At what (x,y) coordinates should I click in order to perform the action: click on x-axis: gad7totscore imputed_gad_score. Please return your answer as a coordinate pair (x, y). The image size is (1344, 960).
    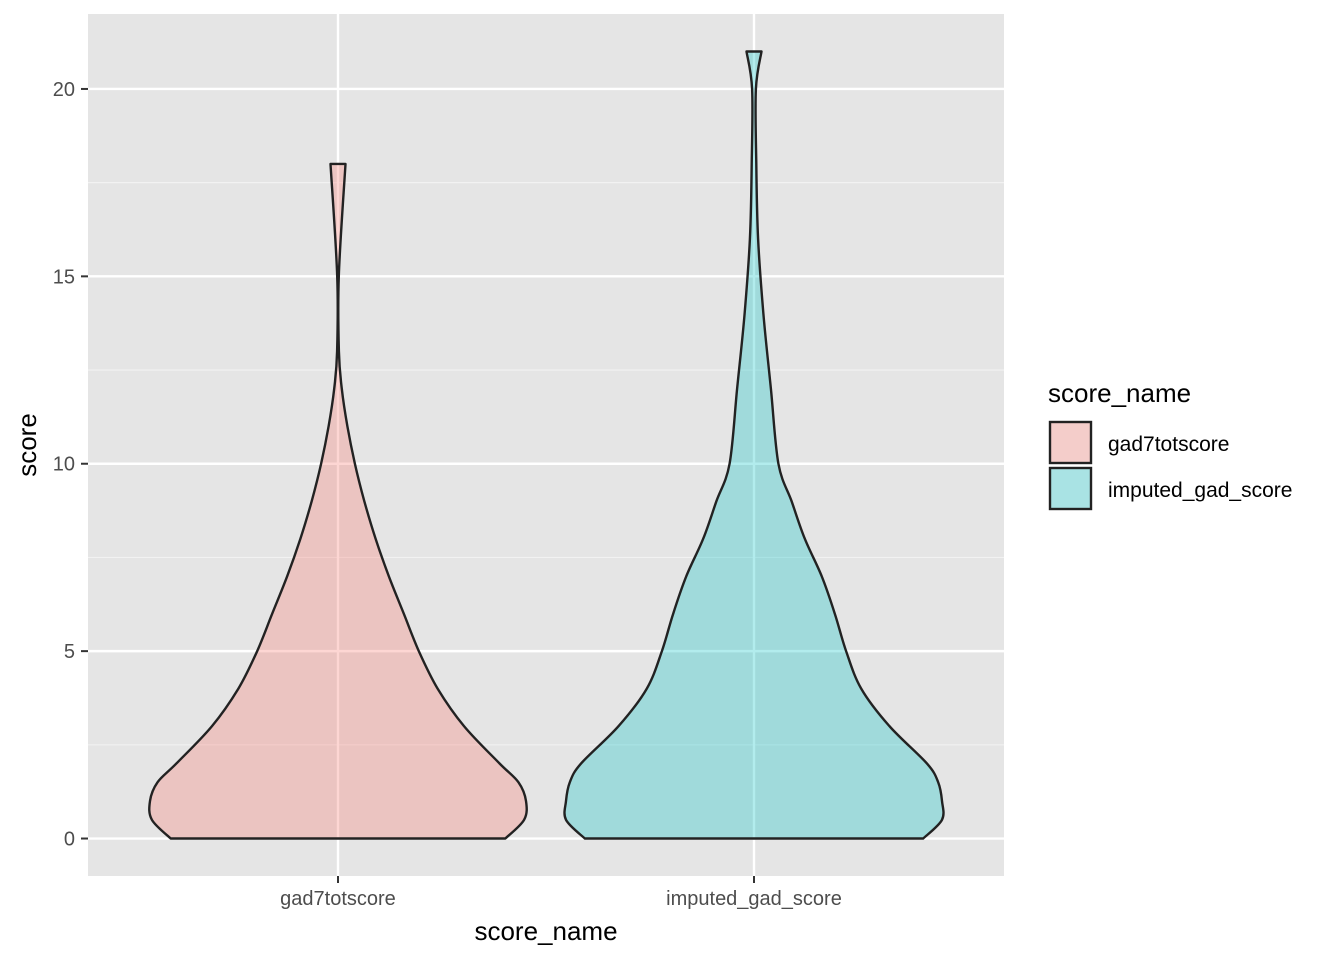
    Looking at the image, I should click on (561, 893).